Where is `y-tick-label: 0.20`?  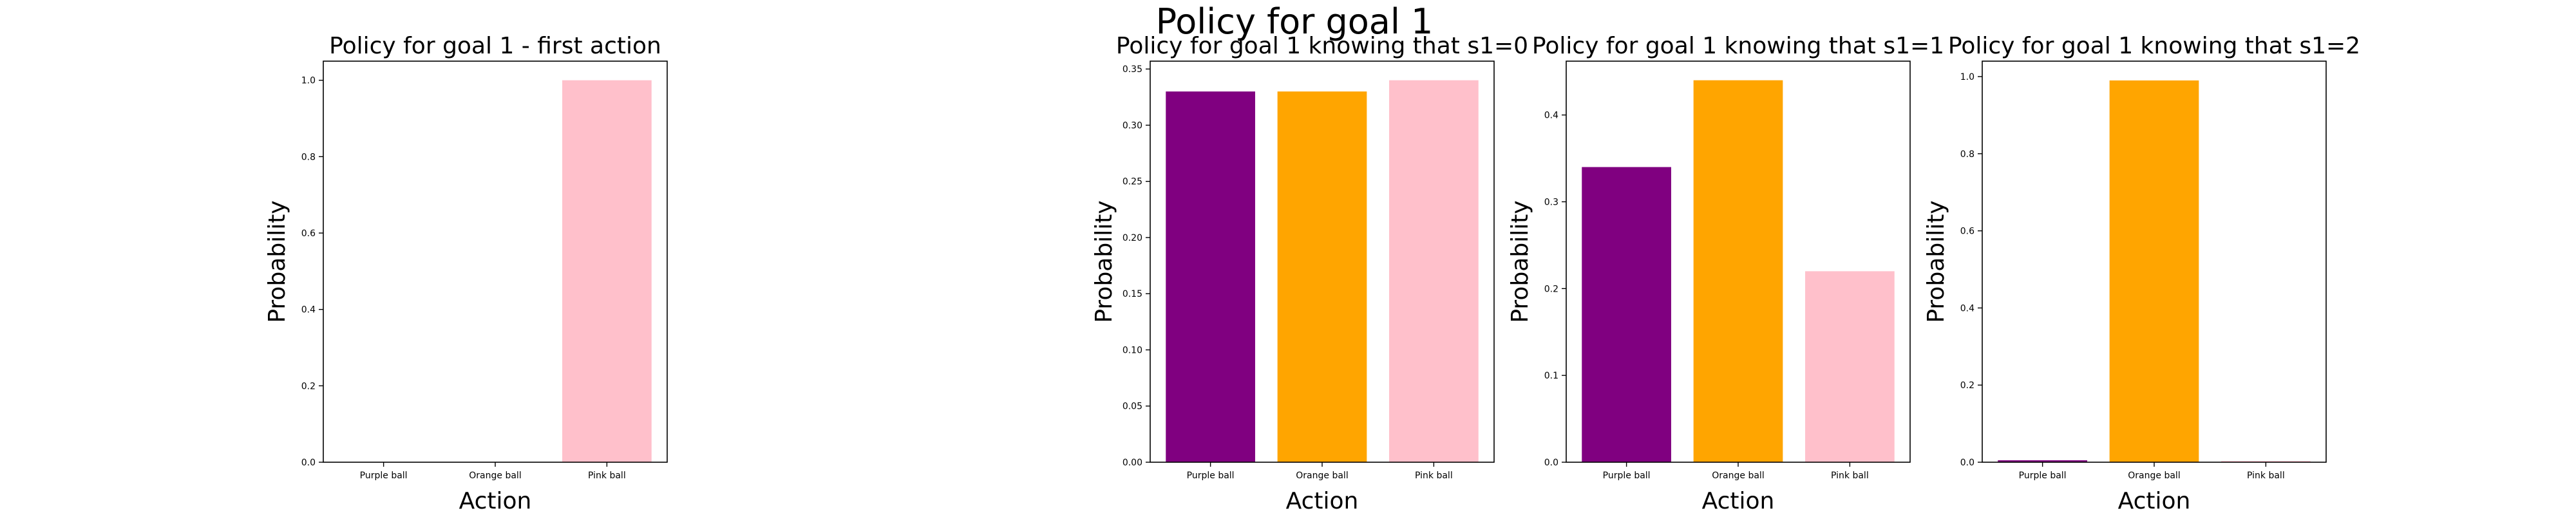
y-tick-label: 0.20 is located at coordinates (1132, 238).